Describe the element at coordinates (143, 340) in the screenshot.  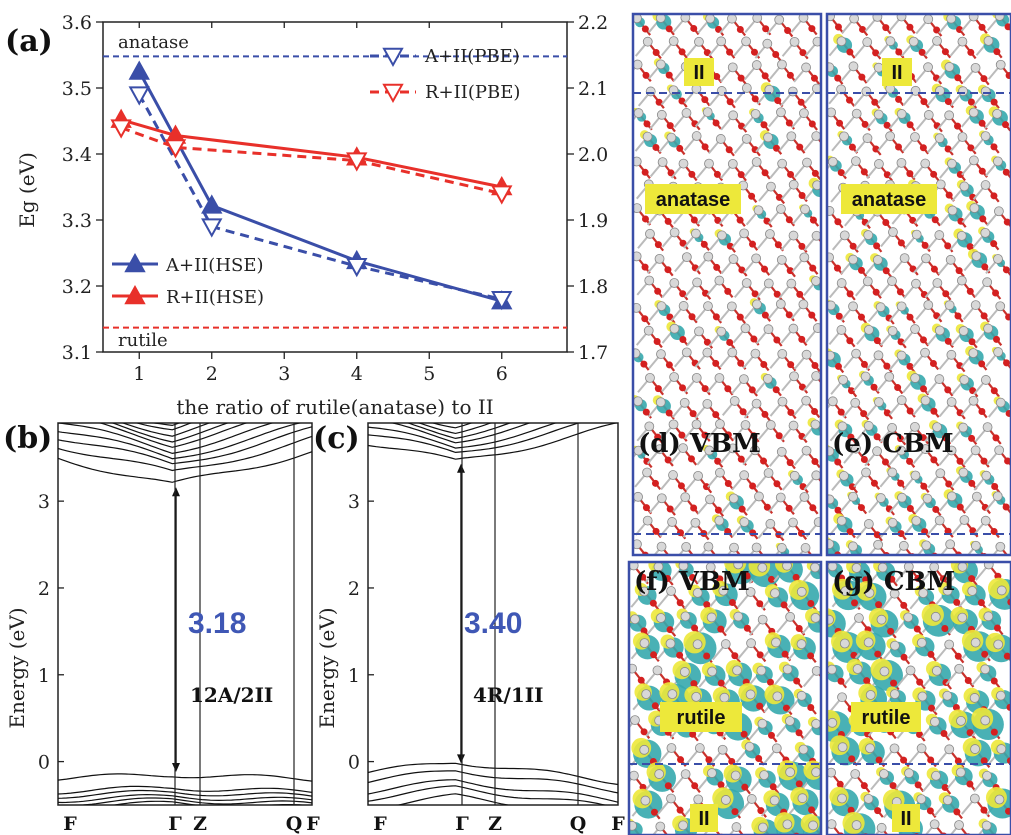
I see `rutile-reference-label: rutile` at that location.